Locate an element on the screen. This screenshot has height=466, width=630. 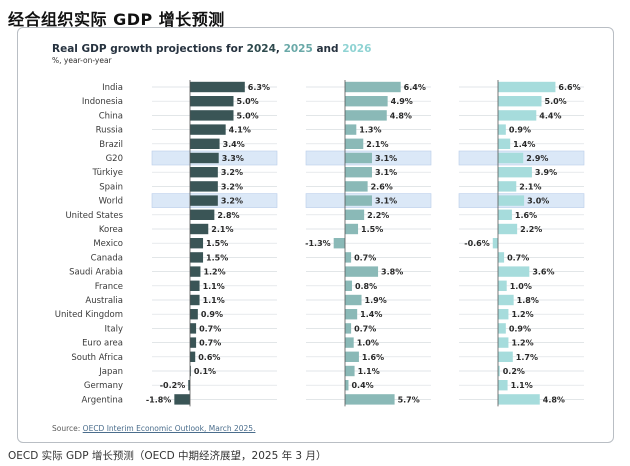
category-label-china: China is located at coordinates (111, 116).